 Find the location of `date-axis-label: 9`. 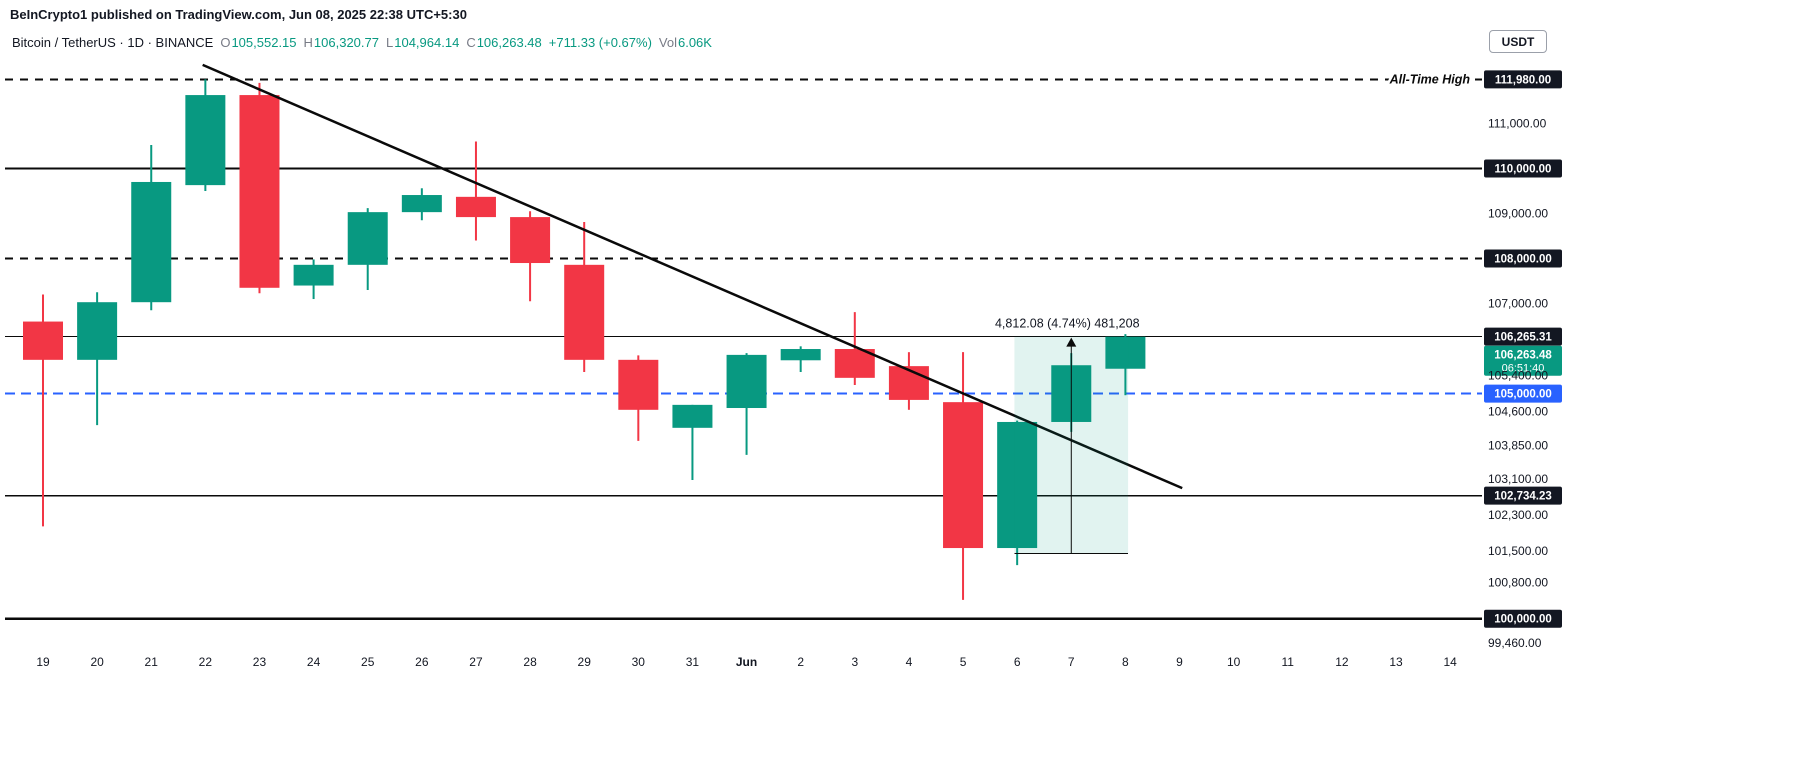

date-axis-label: 9 is located at coordinates (1179, 662).